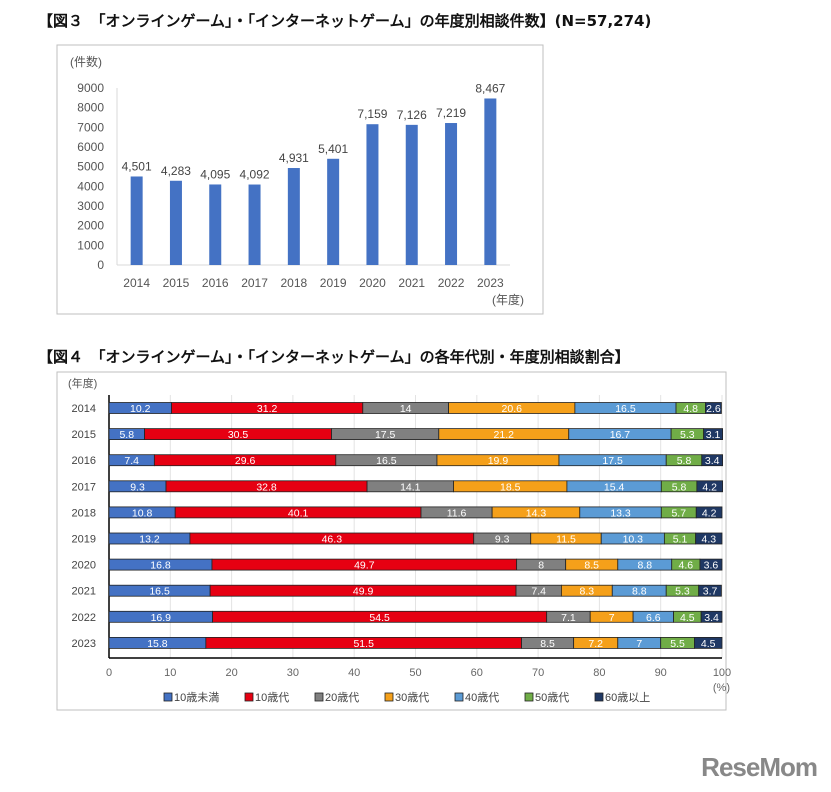 The image size is (831, 792). Describe the element at coordinates (90, 186) in the screenshot. I see `chart1-y-tick: 4000` at that location.